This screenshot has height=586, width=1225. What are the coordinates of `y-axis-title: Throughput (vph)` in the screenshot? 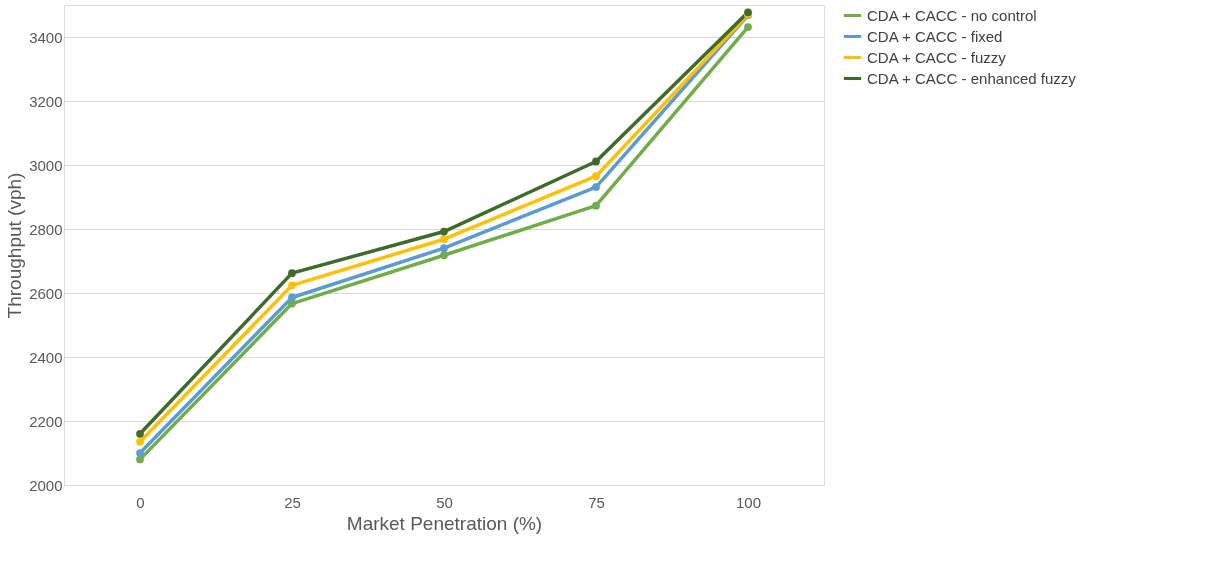 It's located at (15, 245).